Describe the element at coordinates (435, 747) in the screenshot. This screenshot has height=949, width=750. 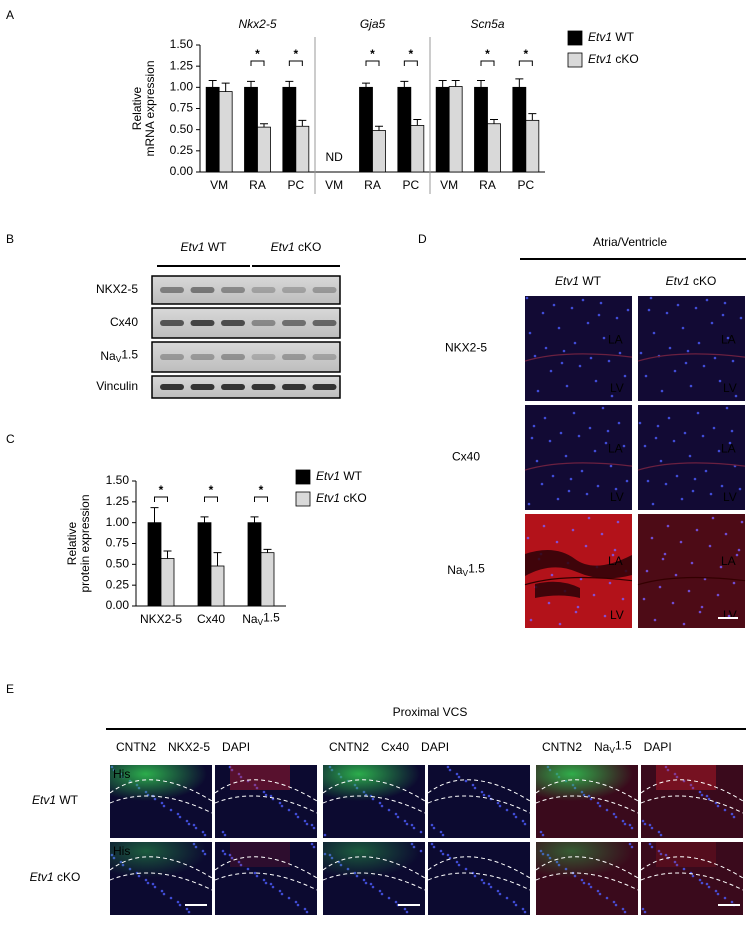
I see `stain-label: DAPI` at that location.